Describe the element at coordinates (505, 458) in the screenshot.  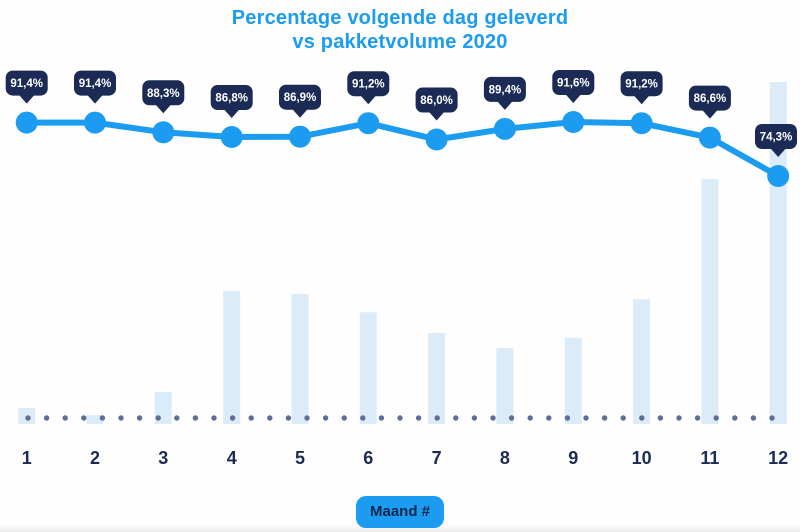
I see `month-label-8: 8` at that location.